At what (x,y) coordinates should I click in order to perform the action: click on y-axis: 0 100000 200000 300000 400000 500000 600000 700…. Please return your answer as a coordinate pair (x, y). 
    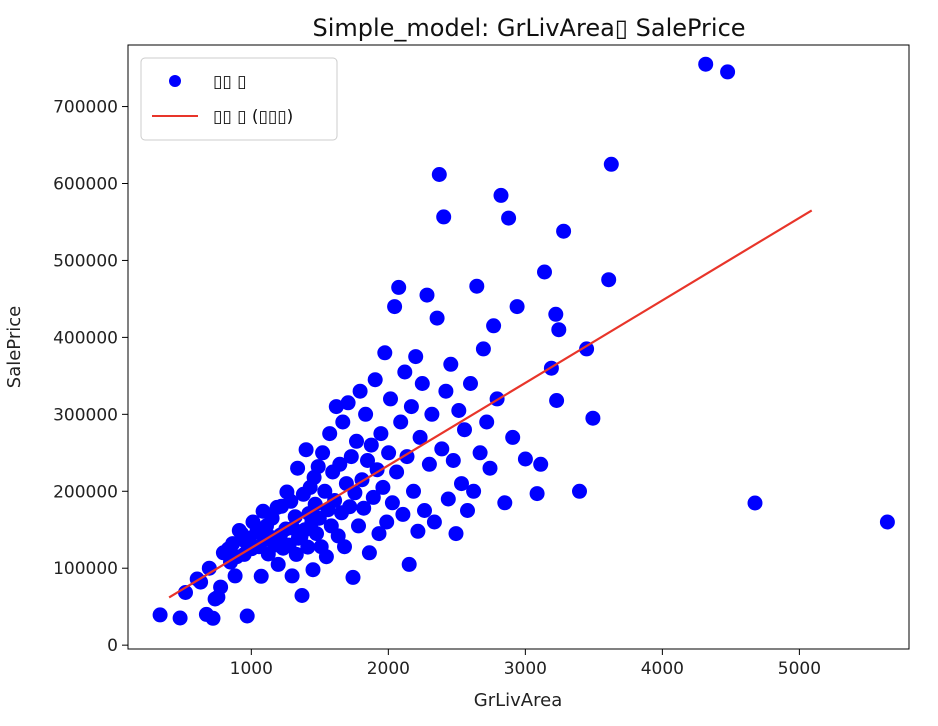
    Looking at the image, I should click on (90, 377).